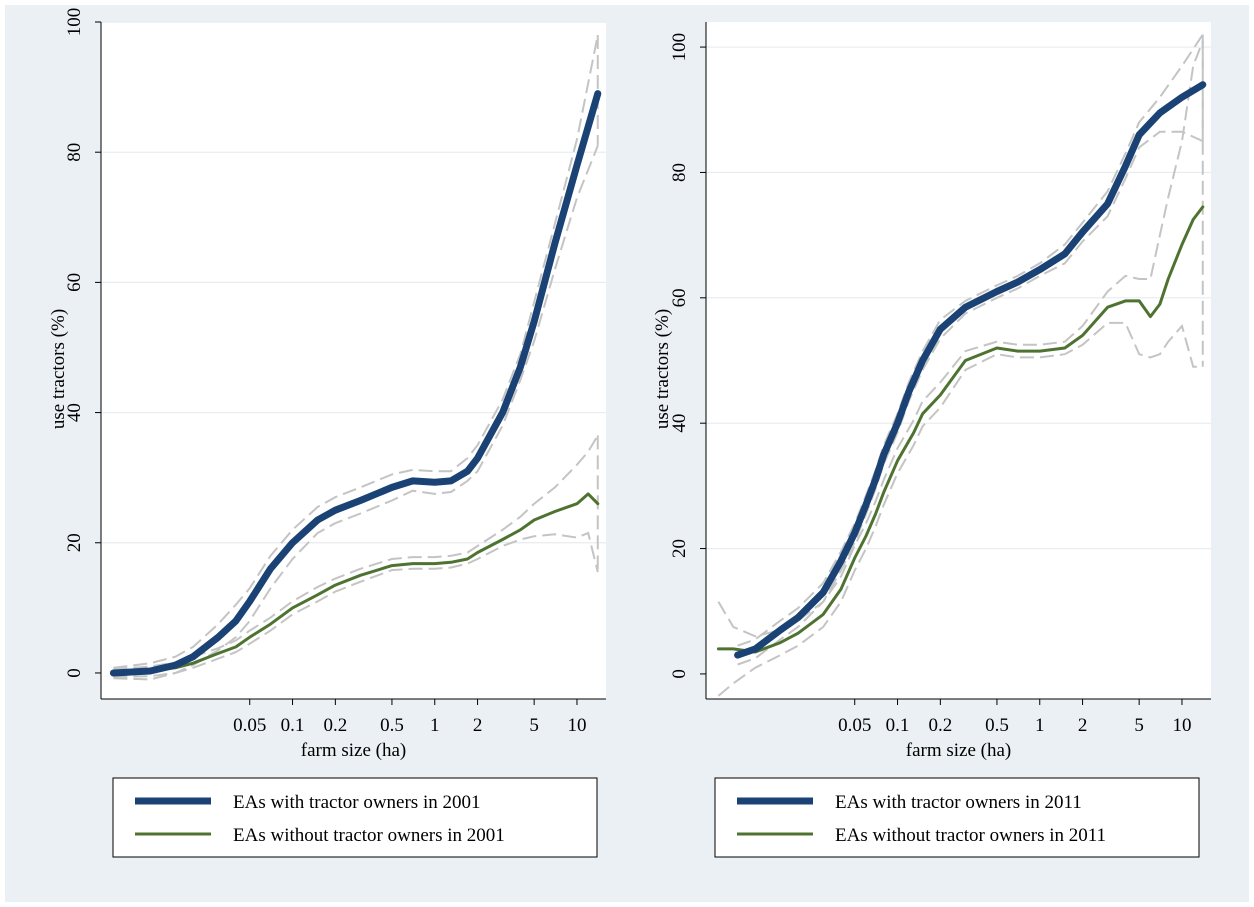 This screenshot has width=1254, height=907. I want to click on x-tick-label-left-3: 0.5, so click(392, 725).